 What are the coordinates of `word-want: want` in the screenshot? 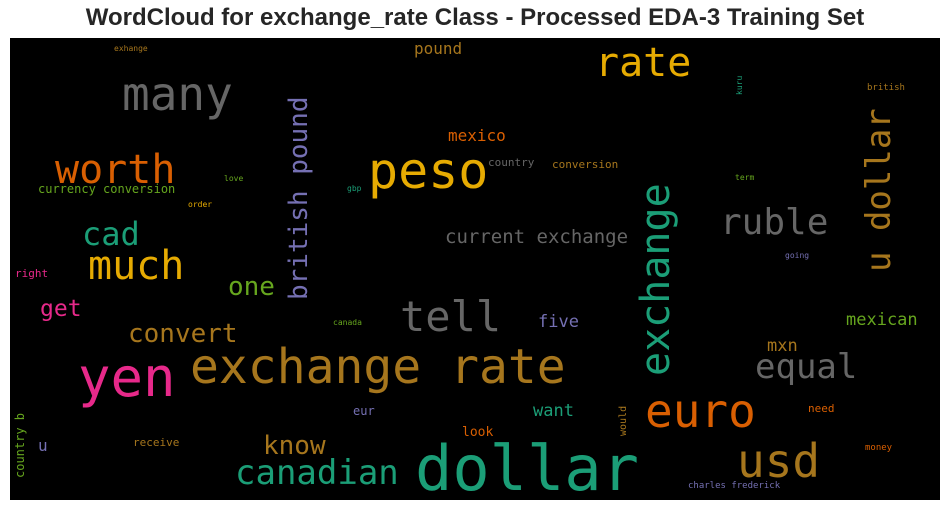 It's located at (553, 411).